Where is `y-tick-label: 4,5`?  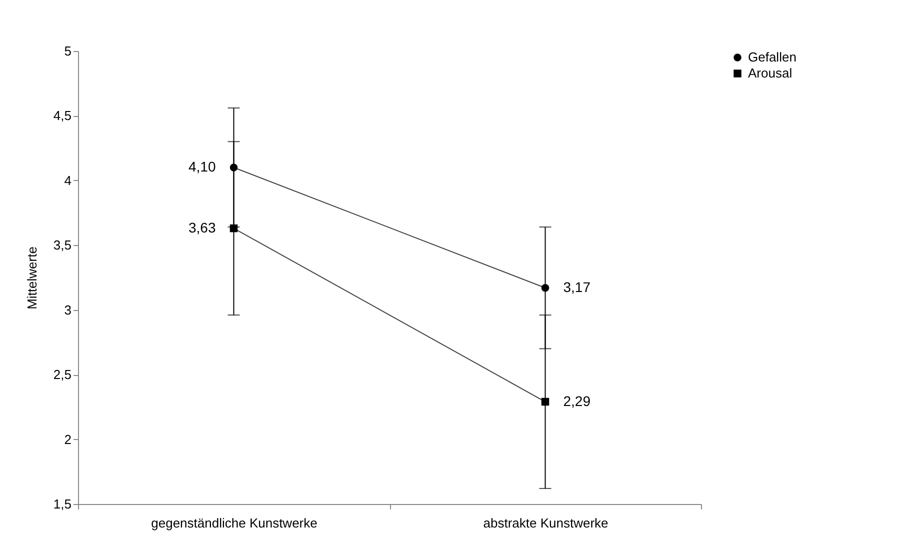 y-tick-label: 4,5 is located at coordinates (62, 116).